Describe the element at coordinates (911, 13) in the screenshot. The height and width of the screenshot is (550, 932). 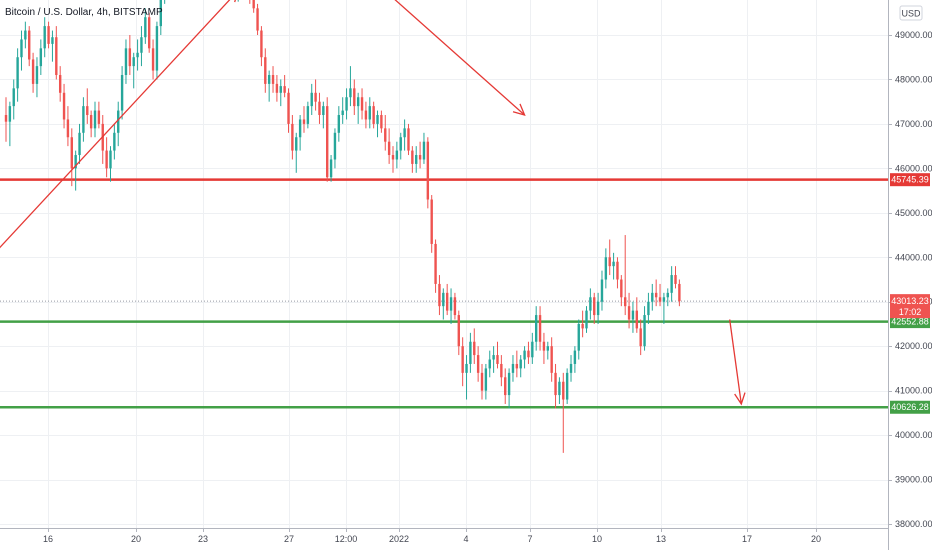
I see `currency-label: USD` at that location.